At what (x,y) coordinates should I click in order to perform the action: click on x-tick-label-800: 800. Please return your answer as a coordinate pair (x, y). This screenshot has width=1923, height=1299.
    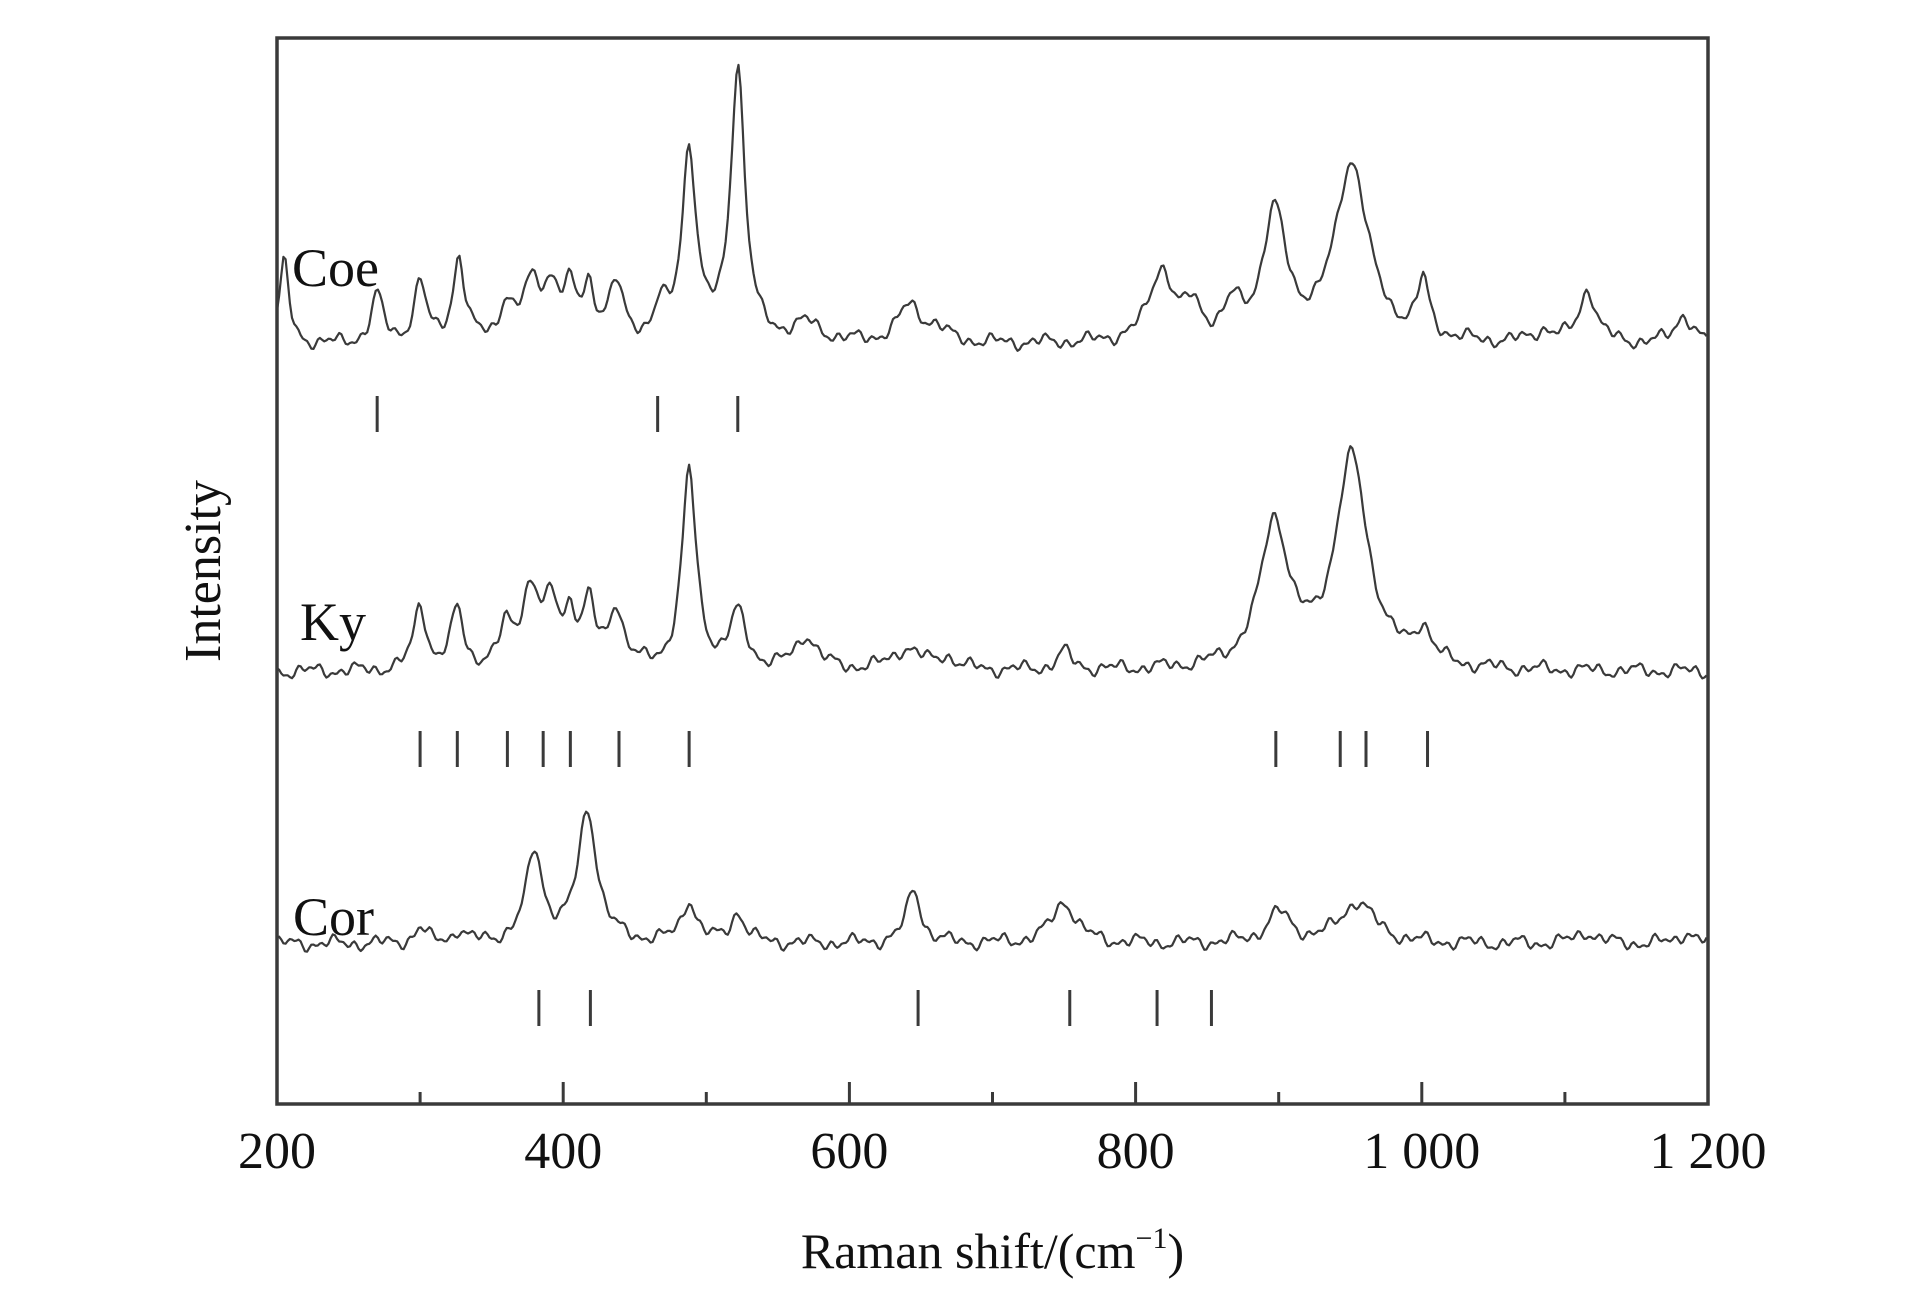
    Looking at the image, I should click on (1136, 1151).